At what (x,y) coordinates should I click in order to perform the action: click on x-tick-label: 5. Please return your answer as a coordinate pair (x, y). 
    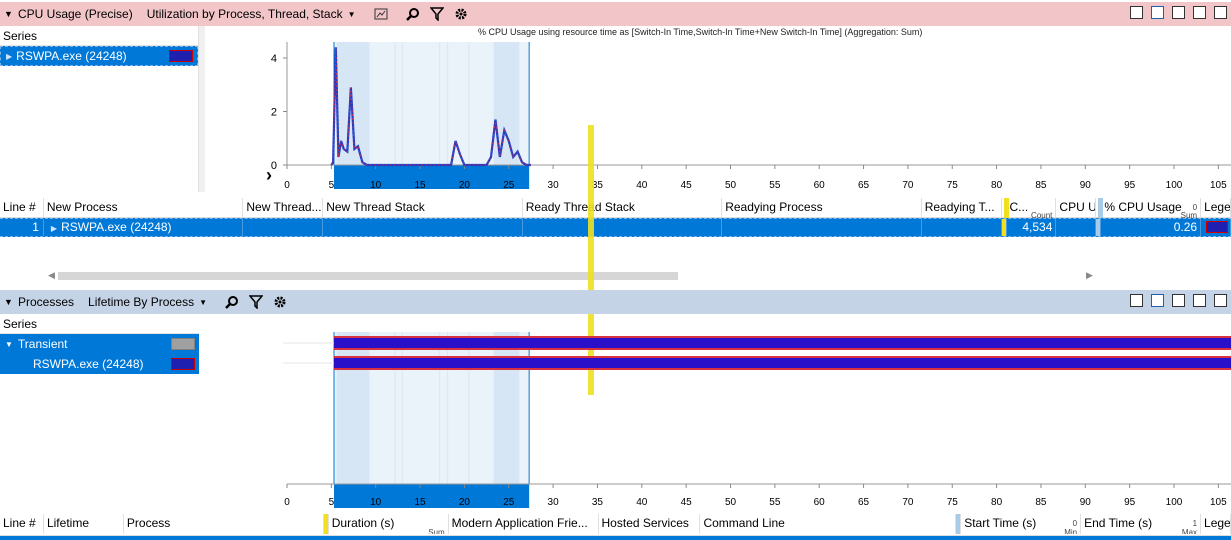
    Looking at the image, I should click on (332, 185).